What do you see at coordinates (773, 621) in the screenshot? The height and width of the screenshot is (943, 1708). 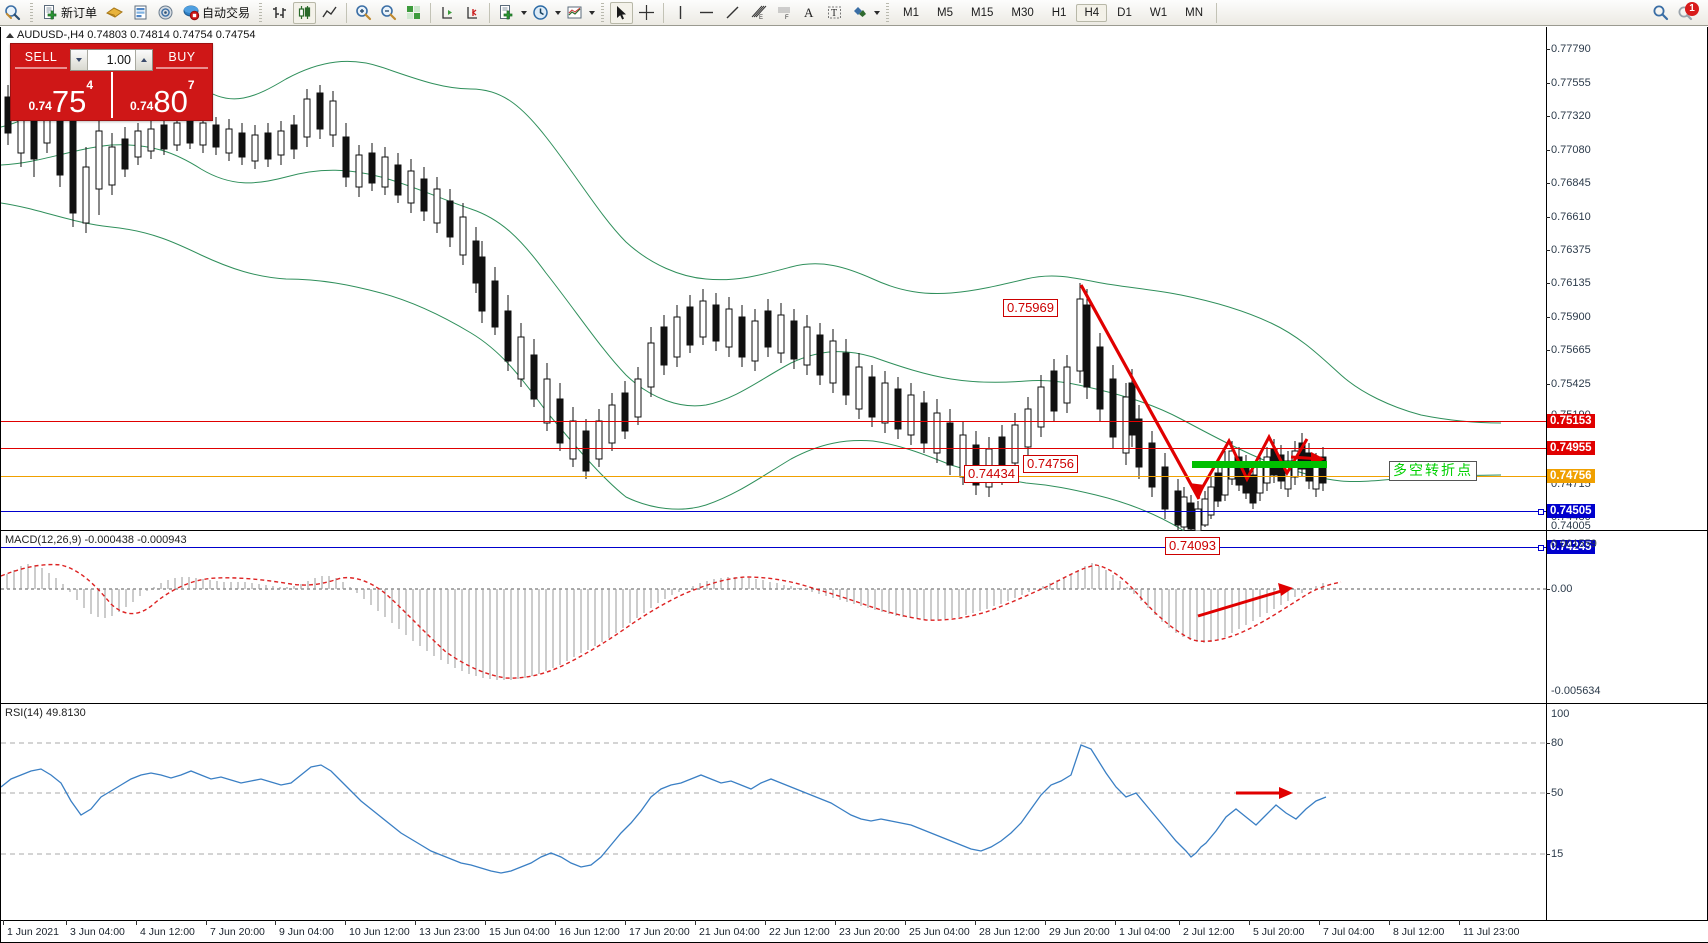 I see `macd-chart-svg` at bounding box center [773, 621].